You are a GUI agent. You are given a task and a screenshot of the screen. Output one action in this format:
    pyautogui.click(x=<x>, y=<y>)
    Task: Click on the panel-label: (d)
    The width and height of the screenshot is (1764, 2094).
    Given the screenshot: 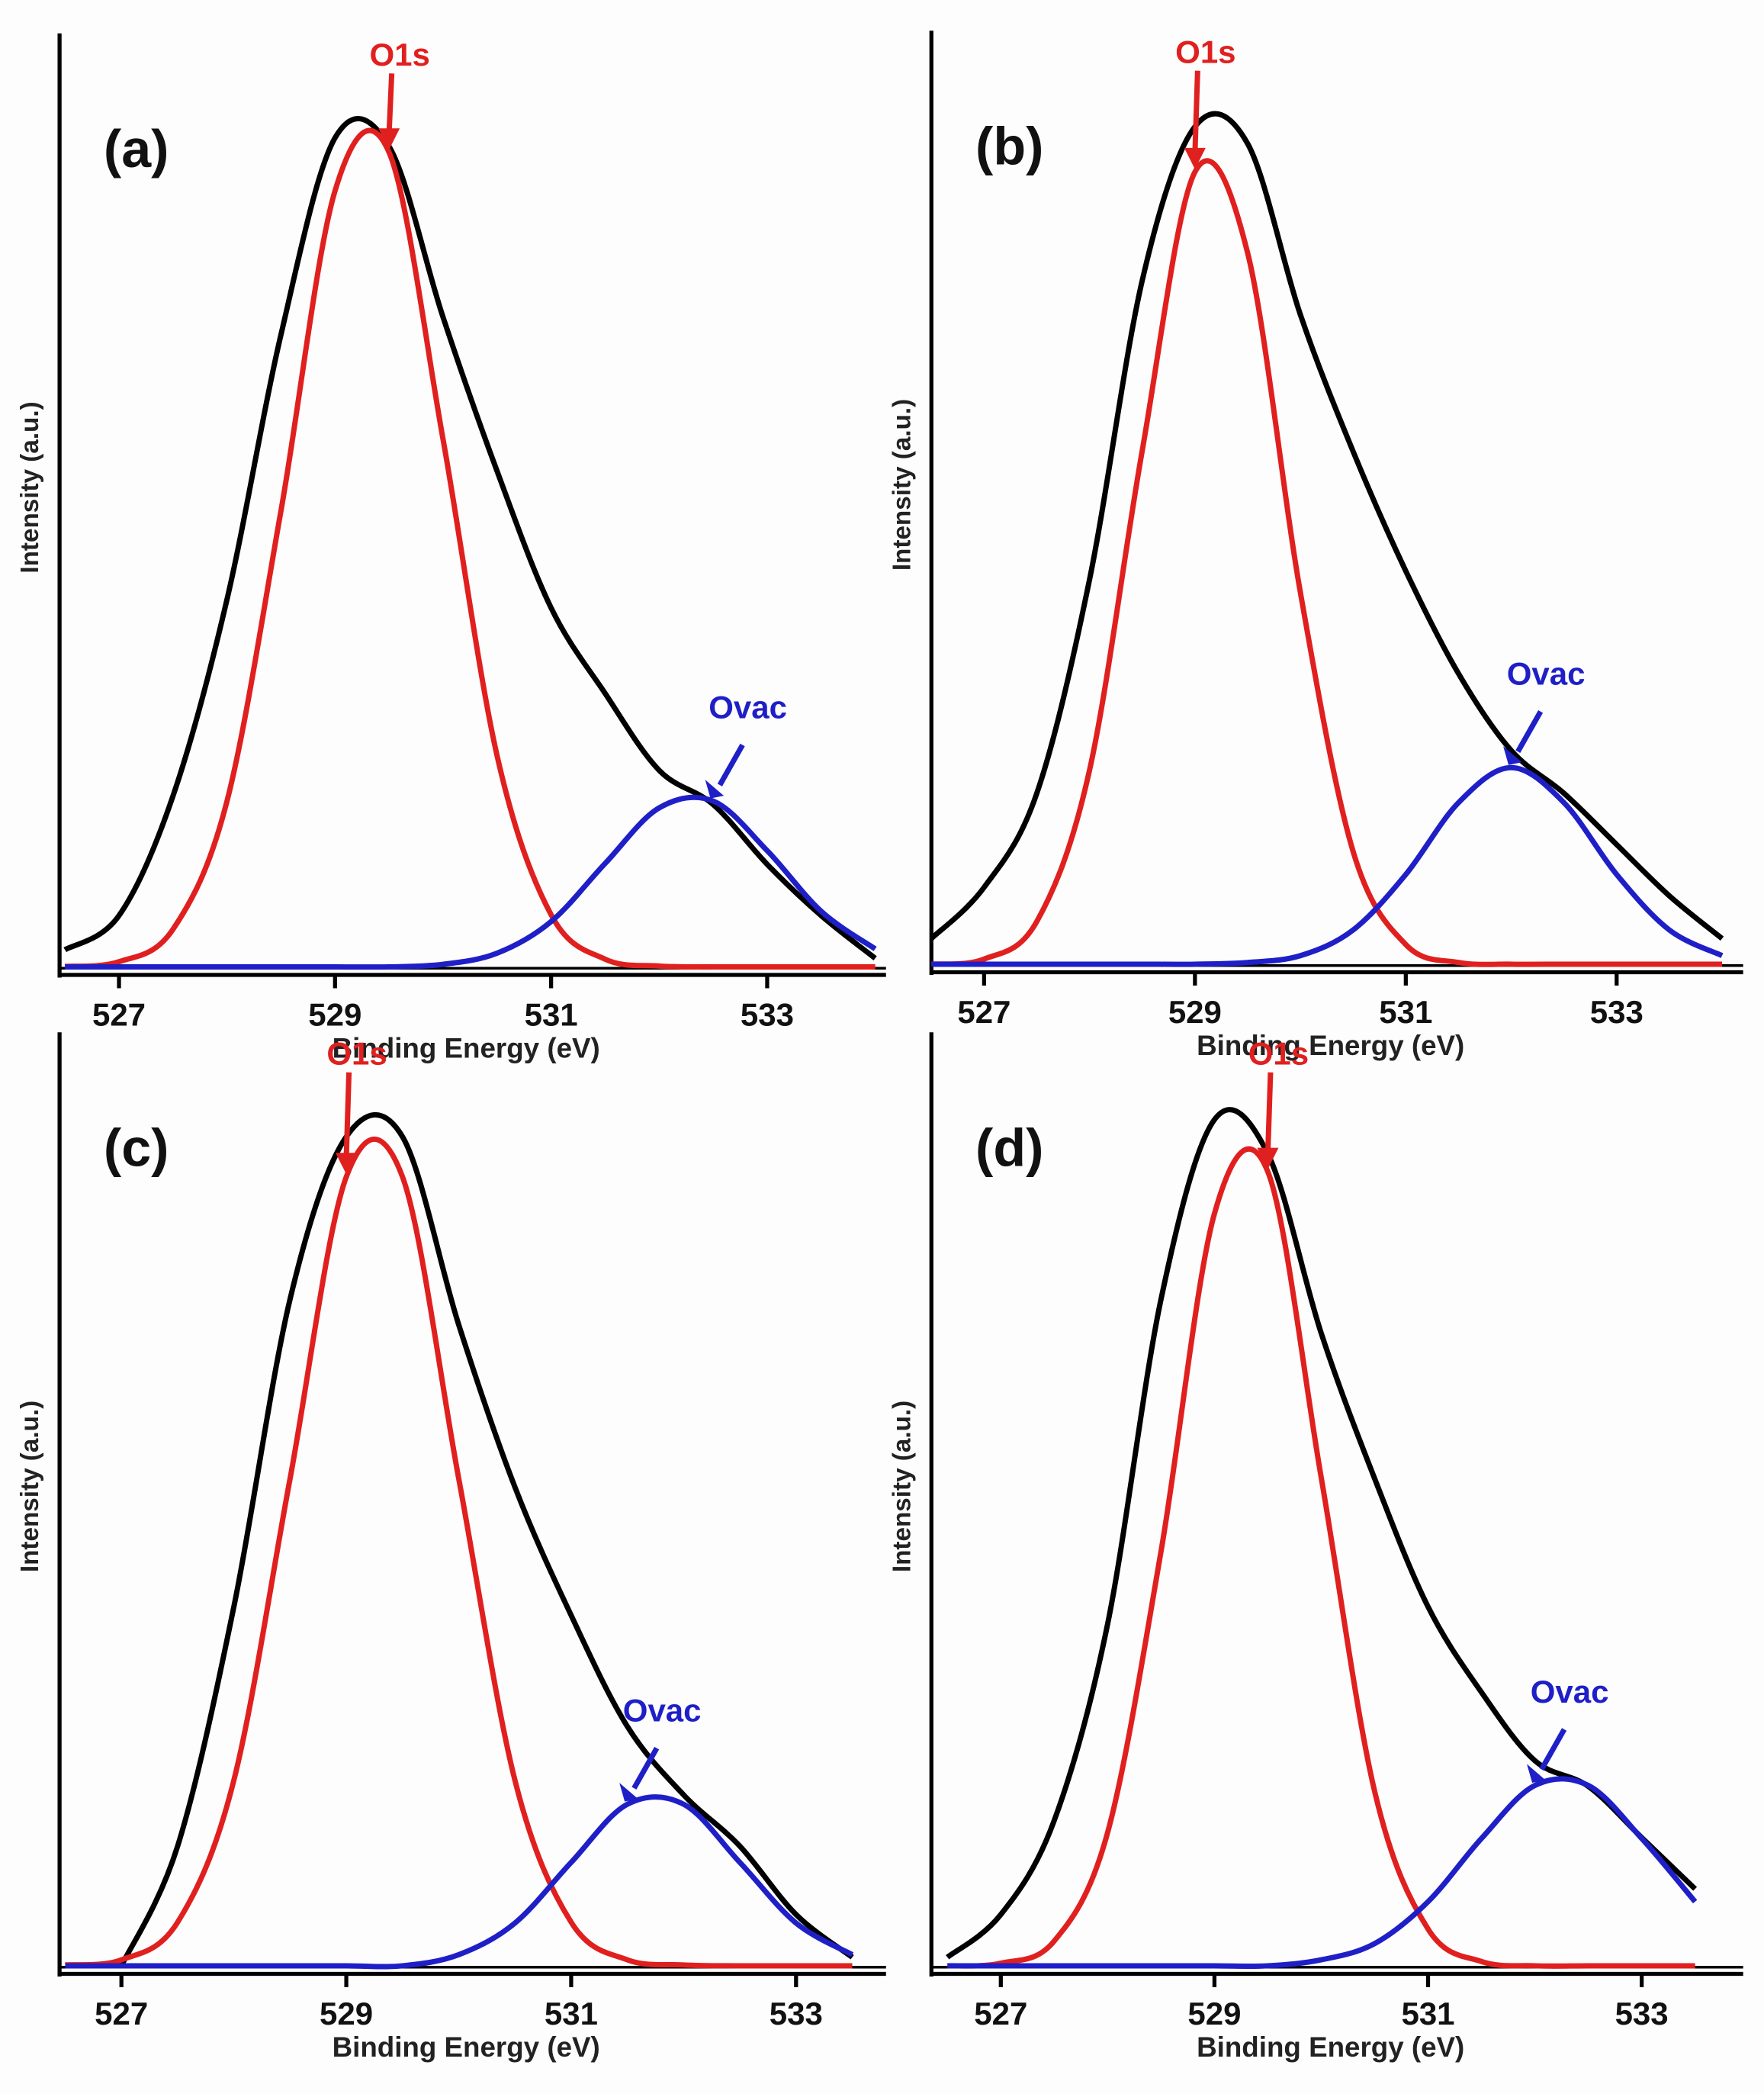 What is the action you would take?
    pyautogui.click(x=1009, y=1147)
    